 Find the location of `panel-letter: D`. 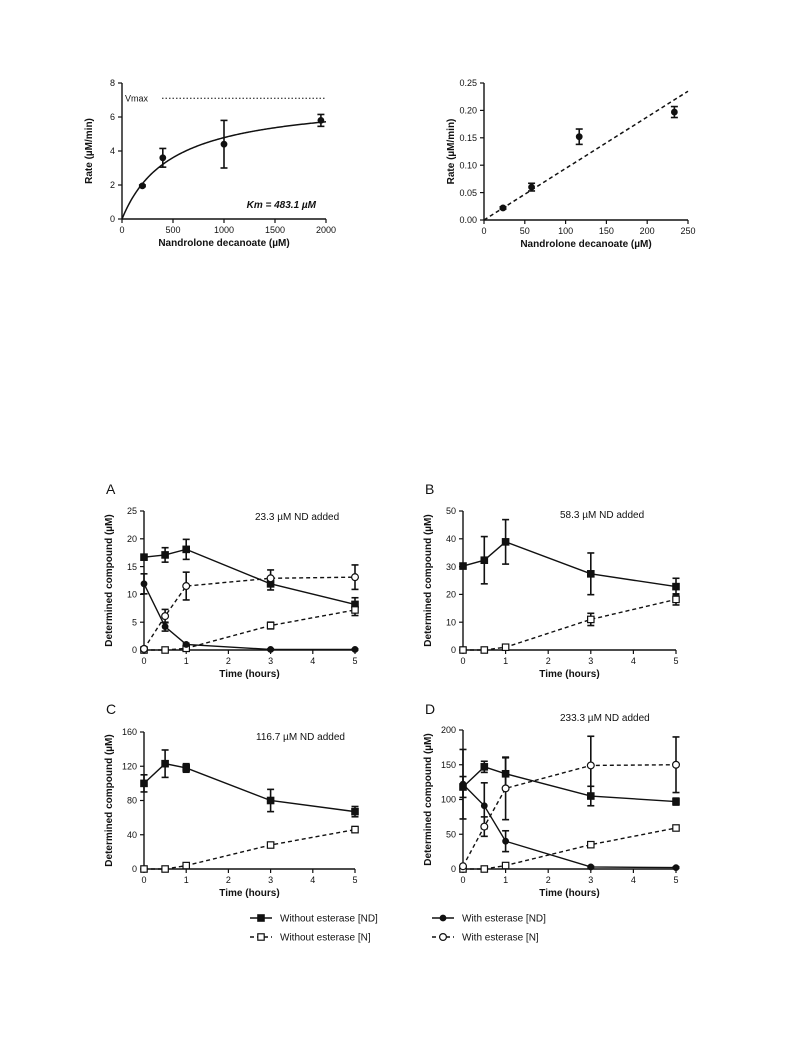

panel-letter: D is located at coordinates (430, 709).